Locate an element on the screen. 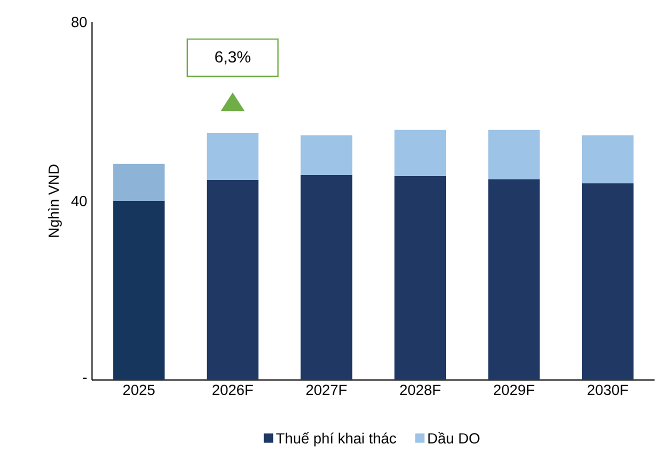 The image size is (660, 466). x-tick-label: 2025 is located at coordinates (139, 390).